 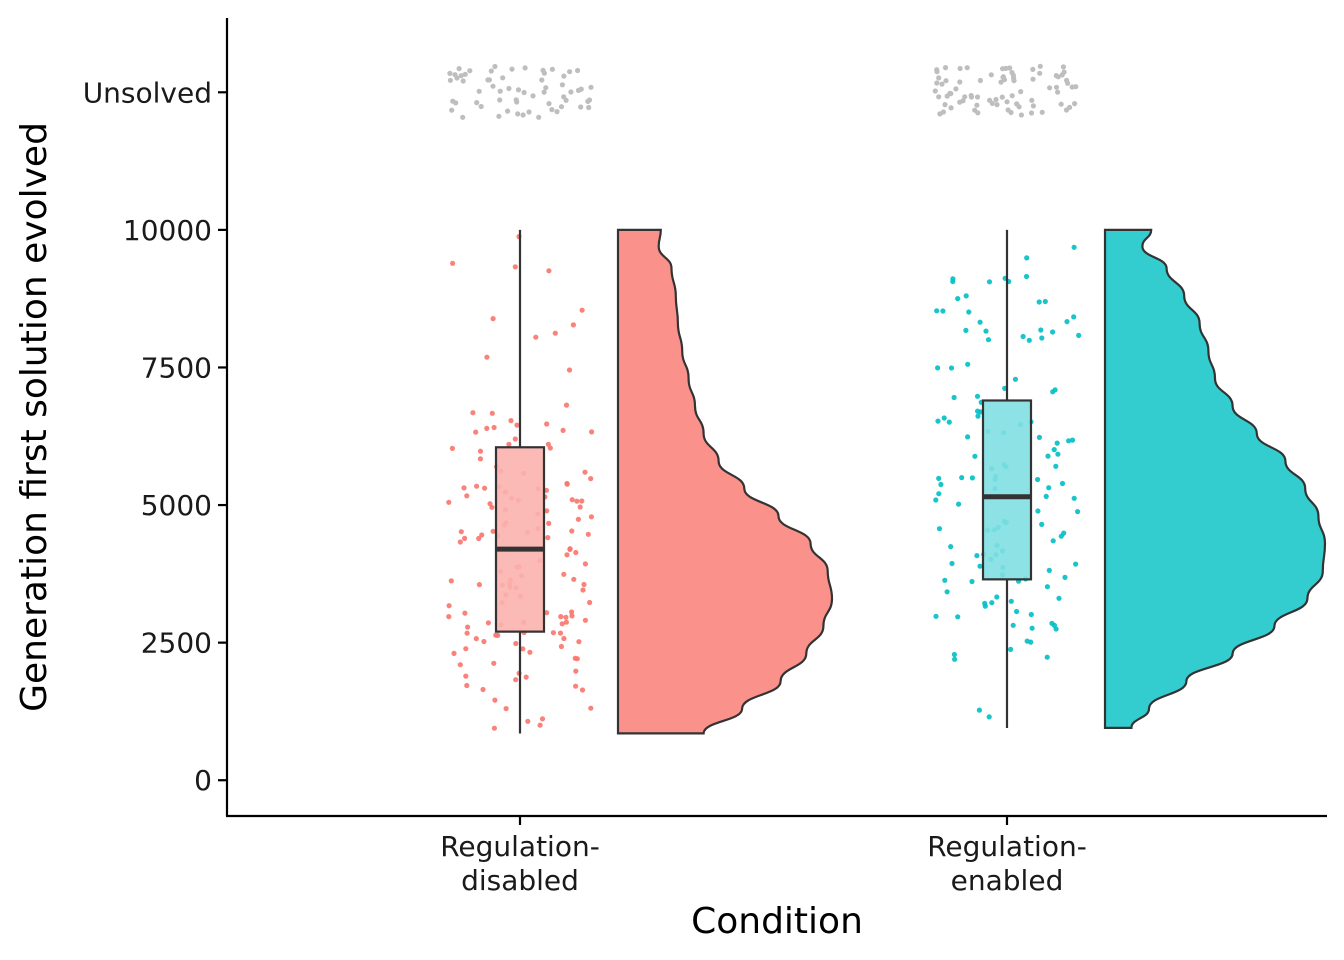 I want to click on x-tick-label: enabled, so click(x=1007, y=880).